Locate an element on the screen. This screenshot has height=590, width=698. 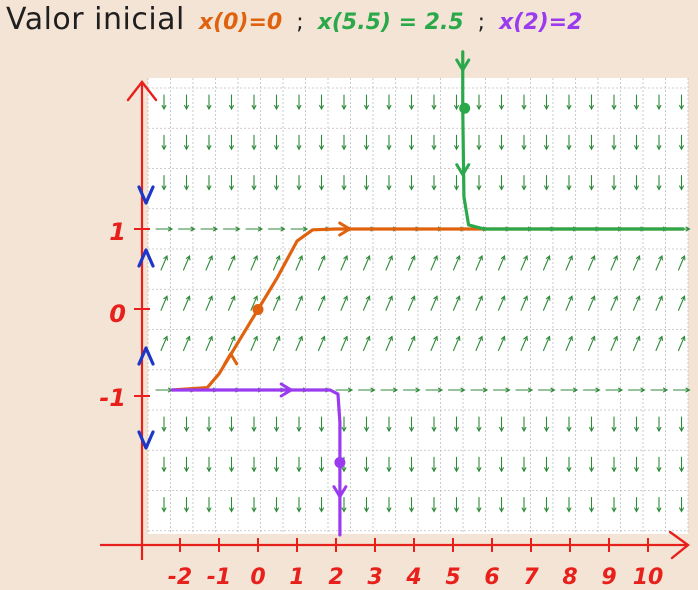
vertical-axis-head is located at coordinates (142, 91).